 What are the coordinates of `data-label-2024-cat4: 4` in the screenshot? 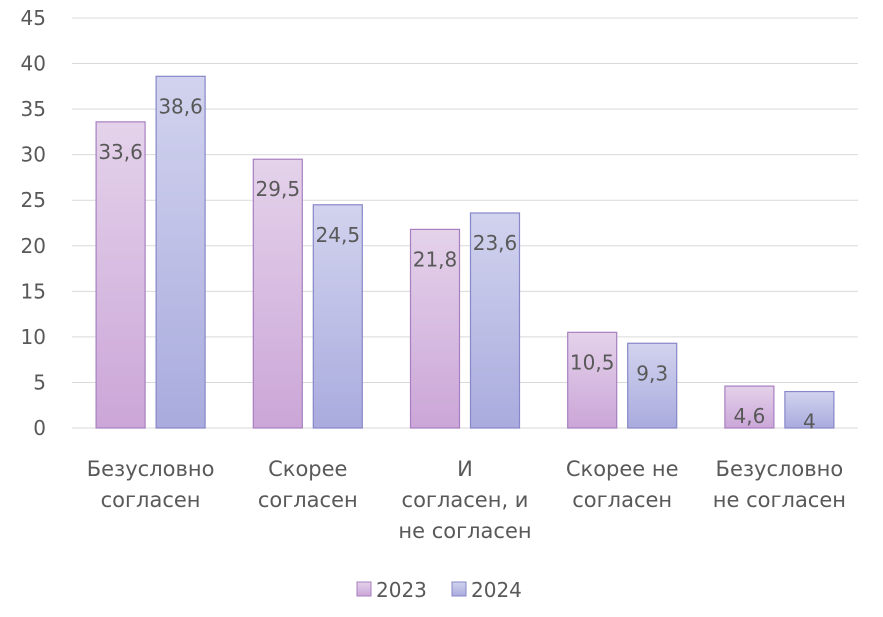 It's located at (809, 422).